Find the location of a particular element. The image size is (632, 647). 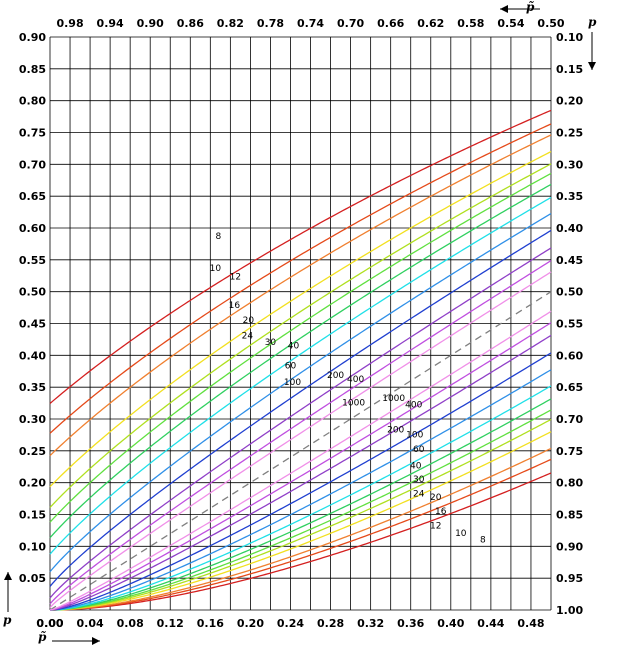

y-right-tick-label: 0.15 is located at coordinates (569, 69).